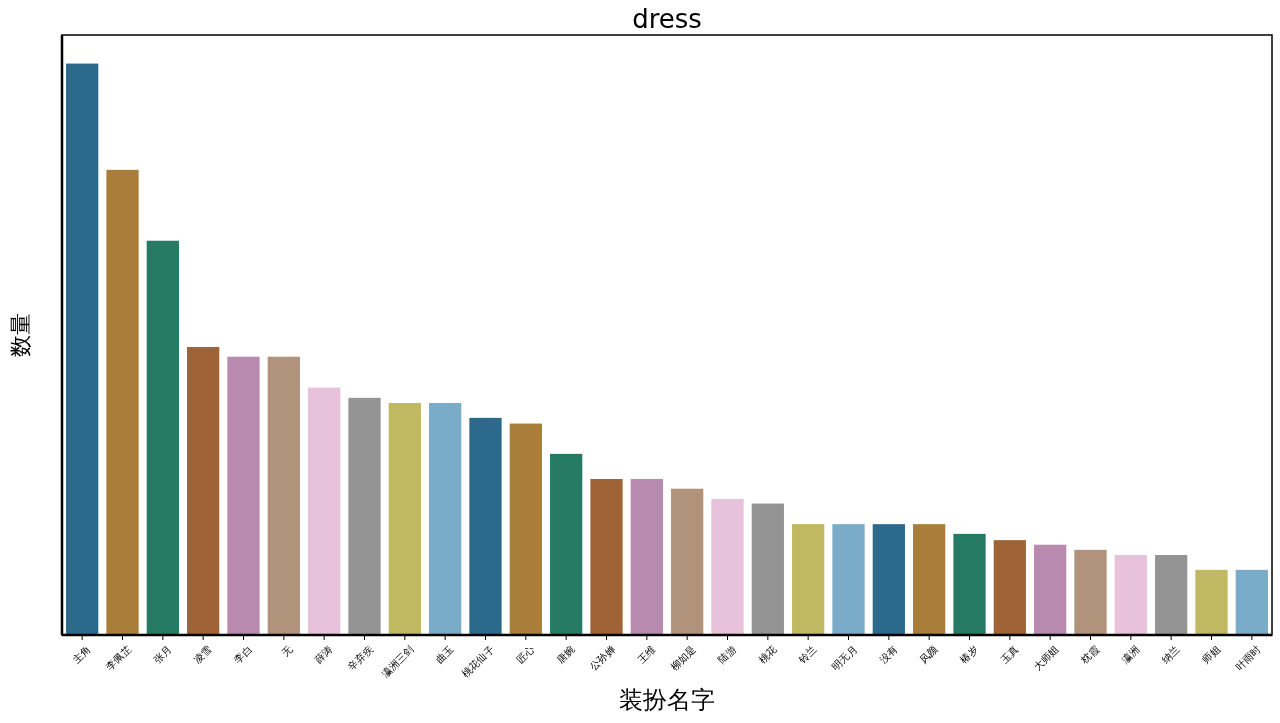 This screenshot has height=723, width=1280. Describe the element at coordinates (162, 654) in the screenshot. I see `x-tick-label: 张月` at that location.